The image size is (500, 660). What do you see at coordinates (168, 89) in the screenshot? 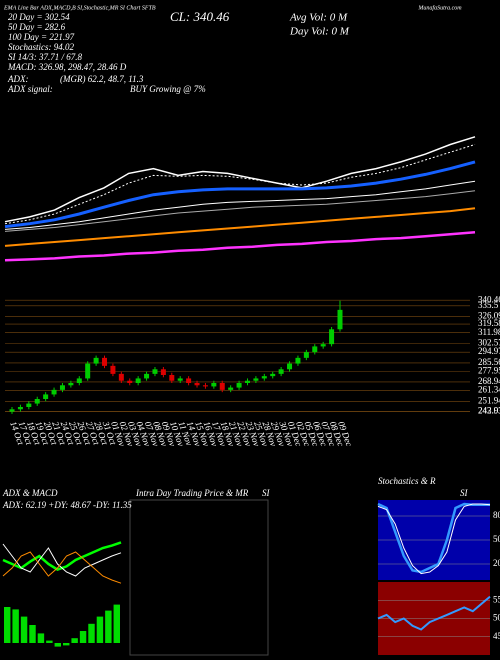
I see `signal-value: BUY Growing @ 7%` at bounding box center [168, 89].